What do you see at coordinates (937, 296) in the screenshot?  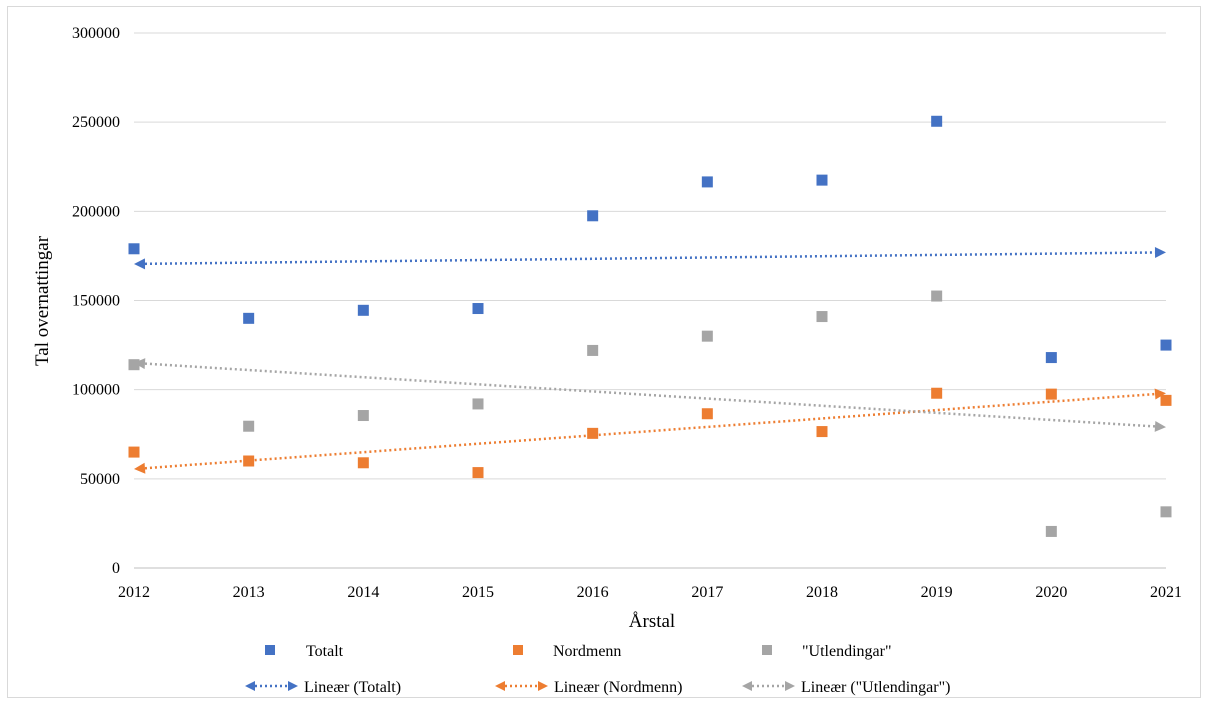 I see `point-series2-2019` at bounding box center [937, 296].